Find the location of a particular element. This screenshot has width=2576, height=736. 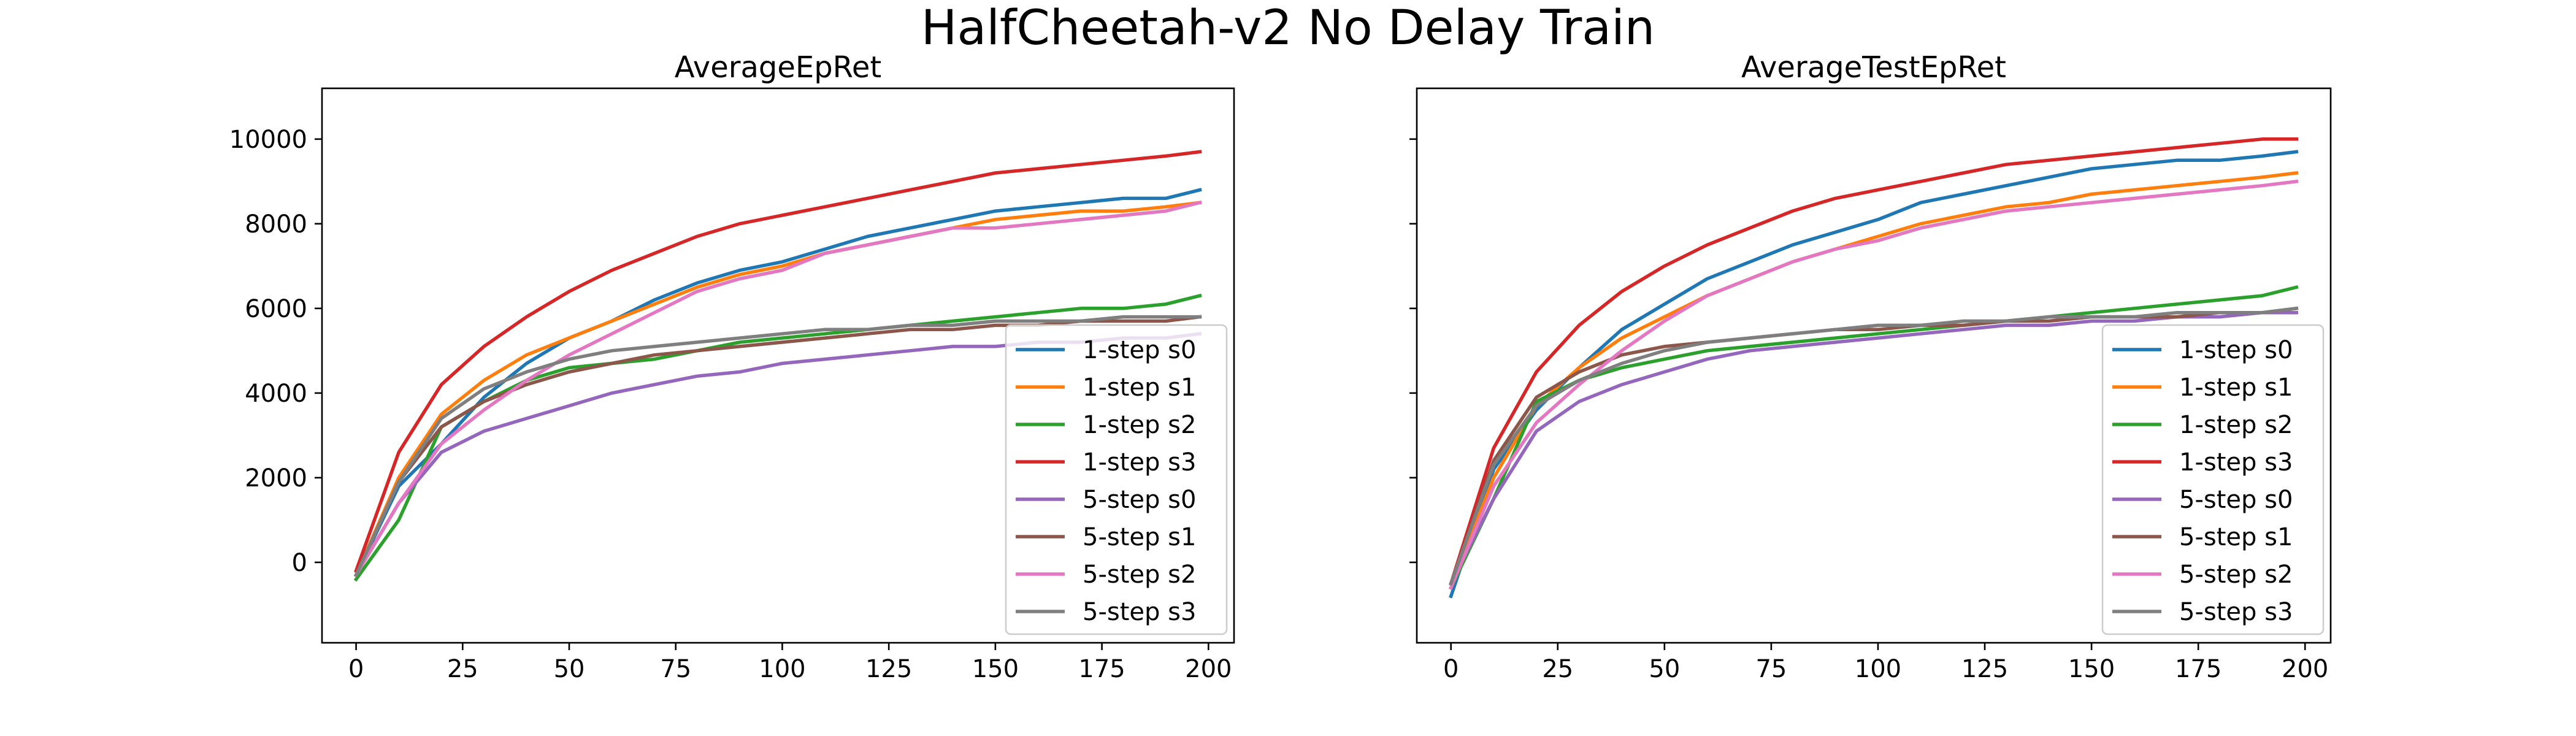

axis-title: AverageTestEpRet is located at coordinates (1873, 67).